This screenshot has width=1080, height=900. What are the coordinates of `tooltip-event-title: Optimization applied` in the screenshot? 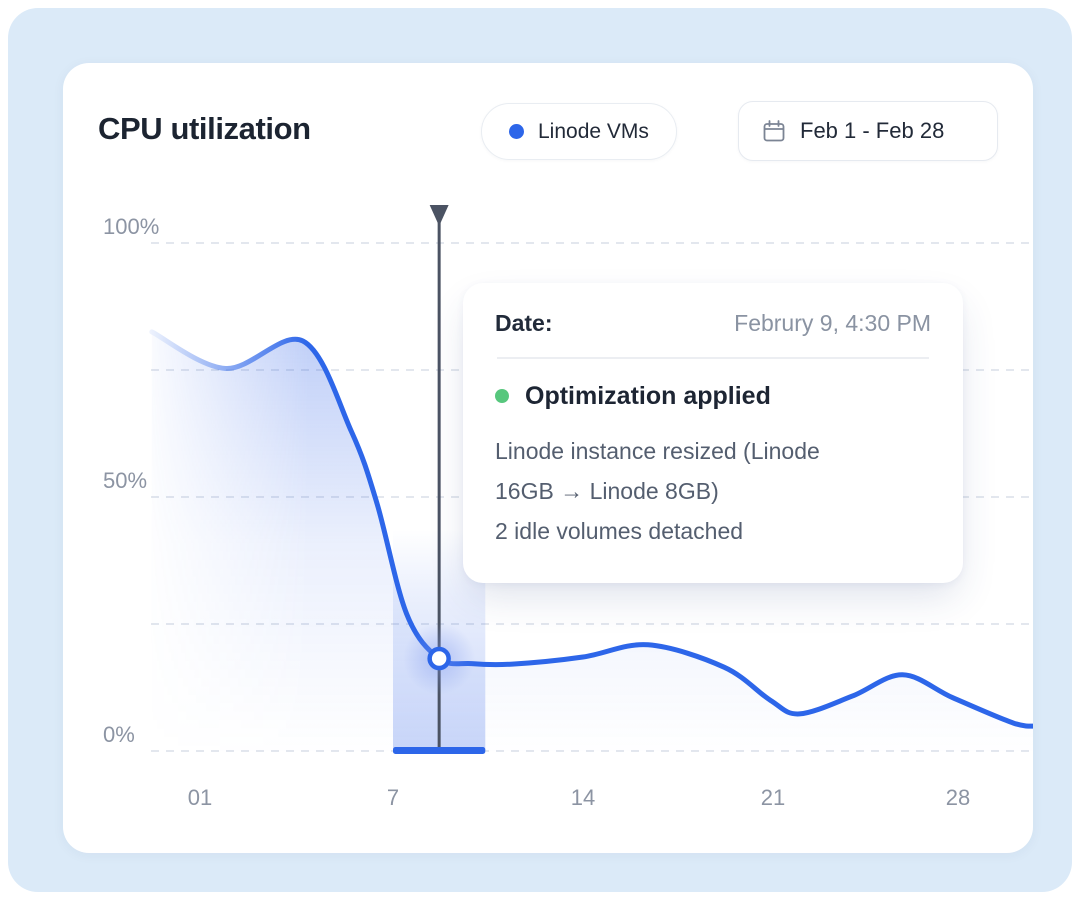 It's located at (648, 395).